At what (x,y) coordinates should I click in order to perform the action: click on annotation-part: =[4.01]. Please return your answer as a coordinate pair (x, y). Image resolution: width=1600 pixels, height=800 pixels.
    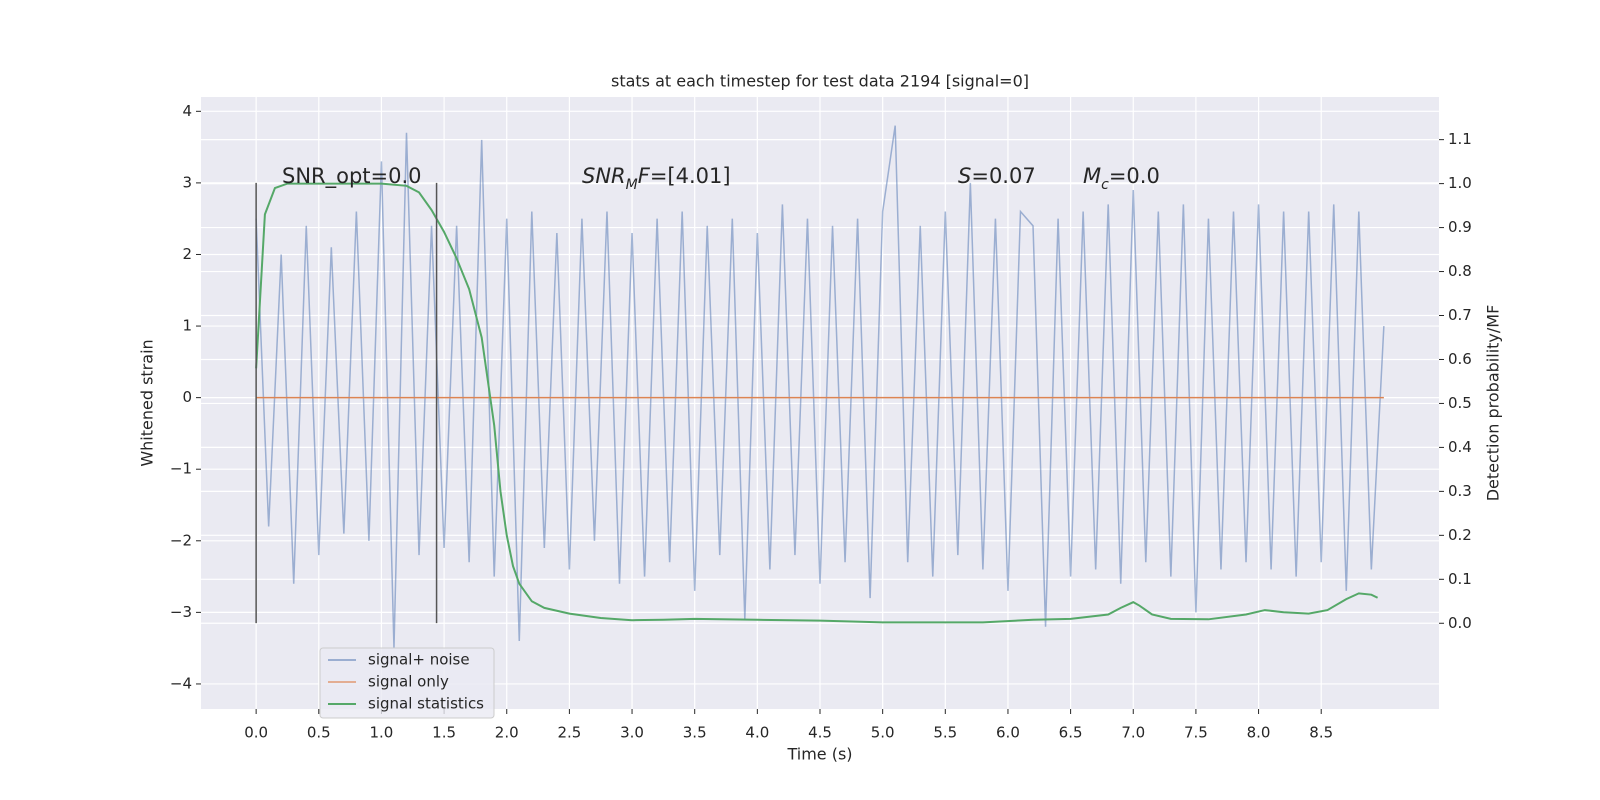
    Looking at the image, I should click on (690, 176).